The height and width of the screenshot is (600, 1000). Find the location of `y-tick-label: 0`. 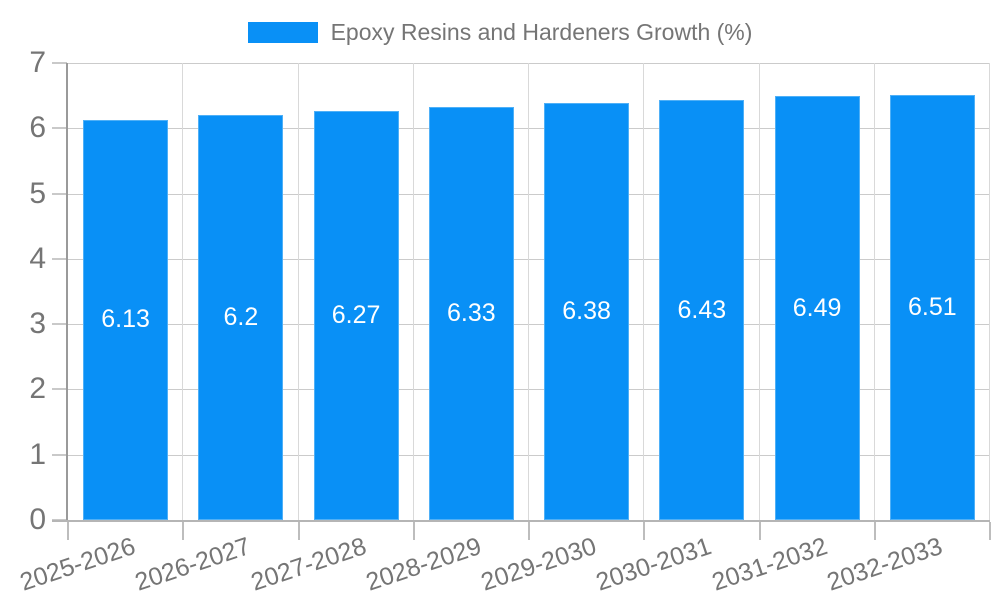

y-tick-label: 0 is located at coordinates (37, 519).